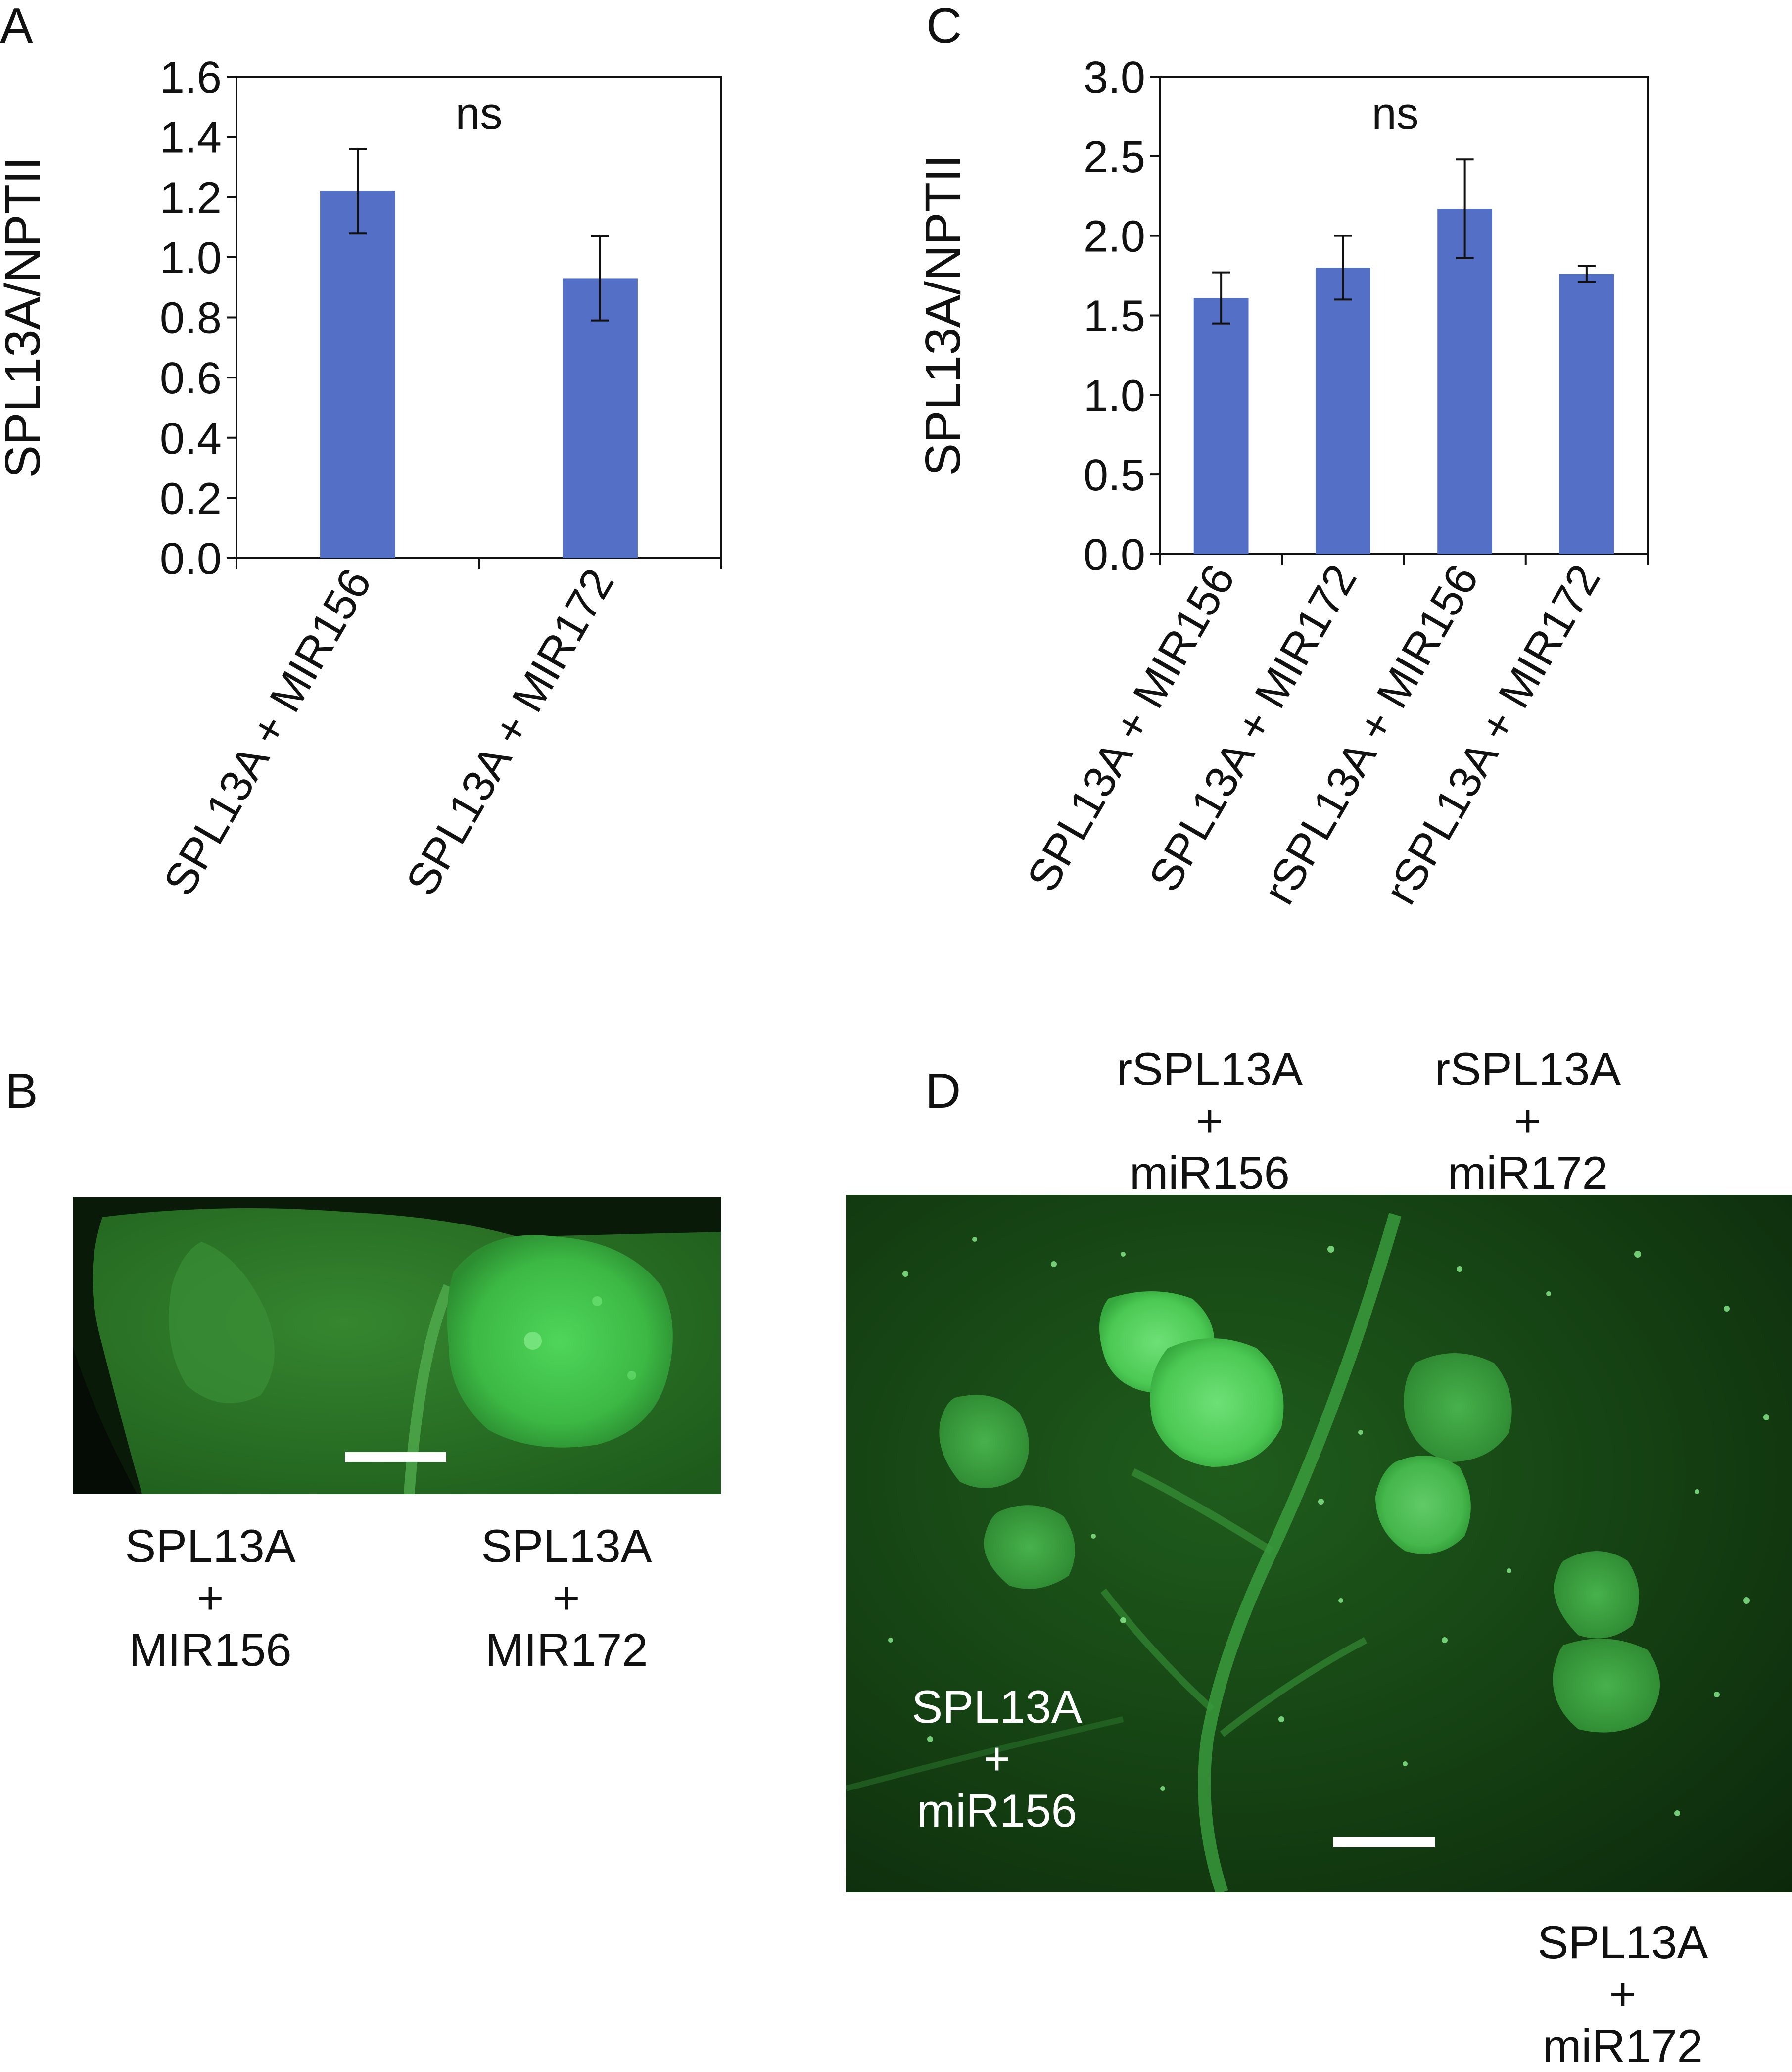  What do you see at coordinates (997, 1811) in the screenshot?
I see `caption-d-inset-line3: miR156` at bounding box center [997, 1811].